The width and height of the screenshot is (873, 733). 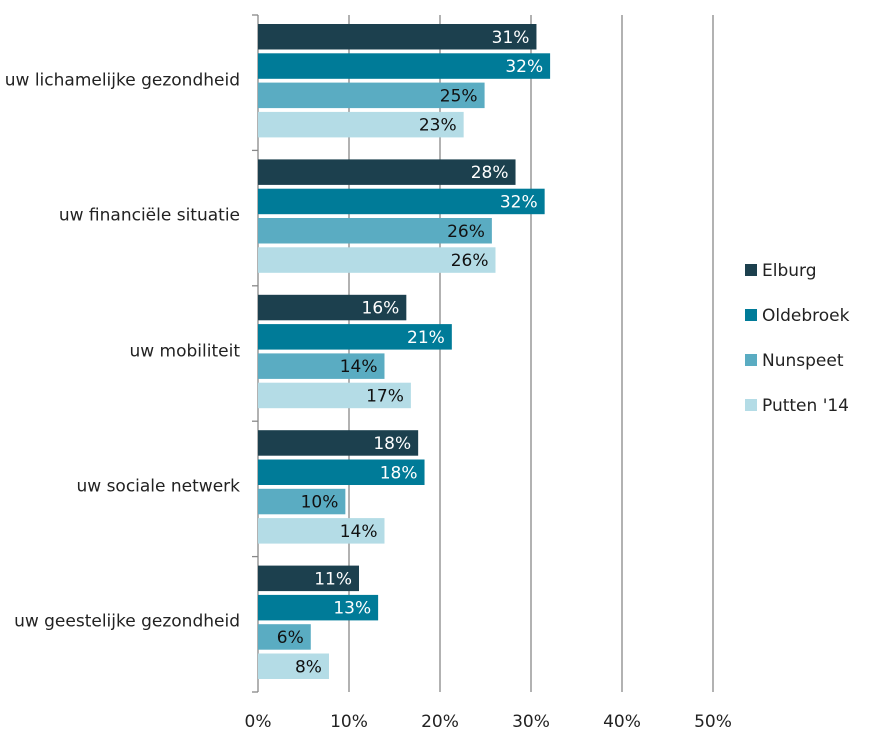 I want to click on data-label: 6%, so click(x=290, y=638).